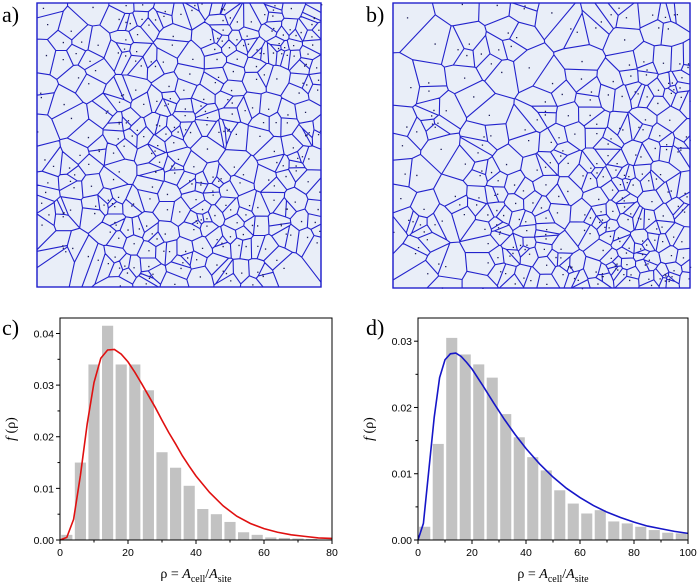 The image size is (700, 585). I want to click on x-tick-label-d-5: 100, so click(688, 553).